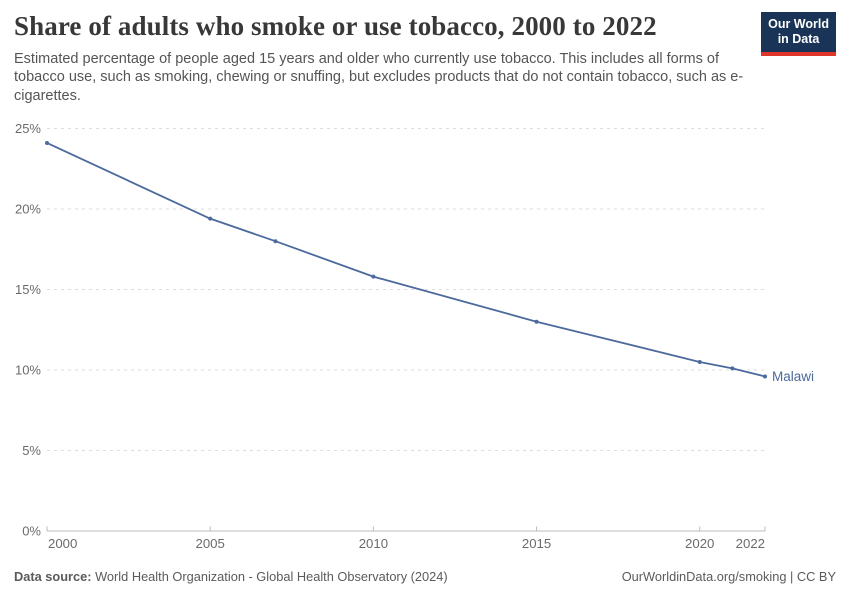 The width and height of the screenshot is (850, 600). What do you see at coordinates (28, 208) in the screenshot?
I see `y-tick-label: 20%` at bounding box center [28, 208].